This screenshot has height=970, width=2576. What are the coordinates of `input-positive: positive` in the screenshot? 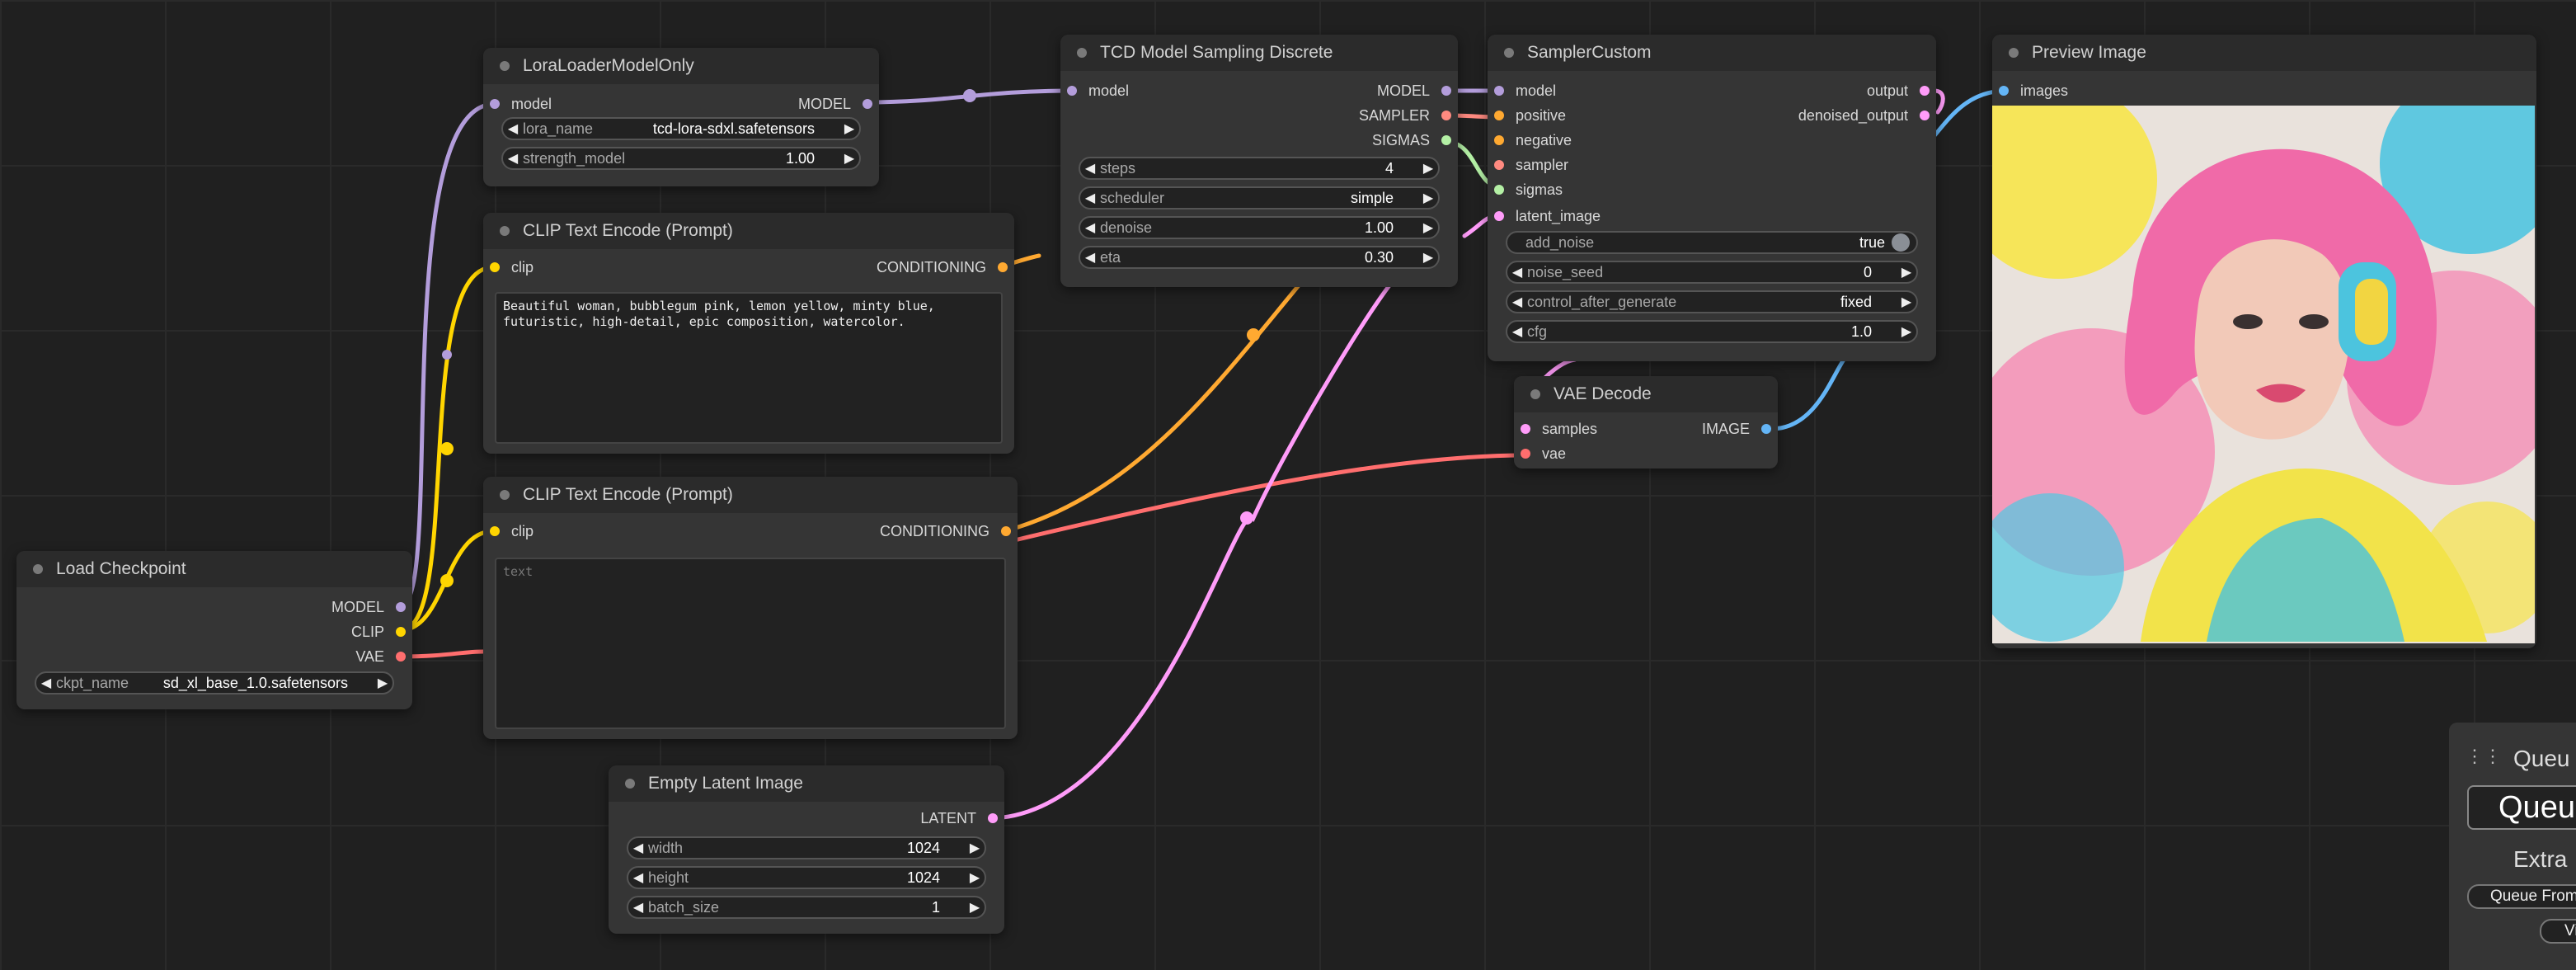 It's located at (1530, 115).